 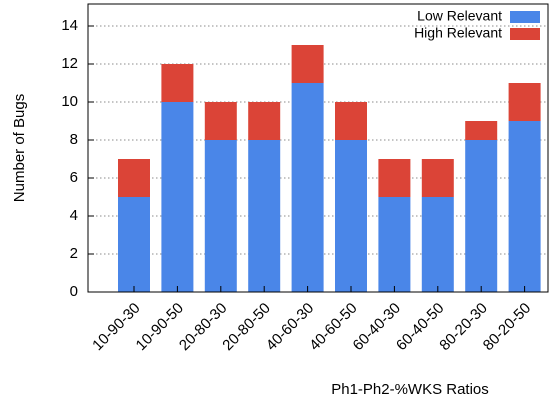 I want to click on y-tick-label: 8, so click(x=74, y=139).